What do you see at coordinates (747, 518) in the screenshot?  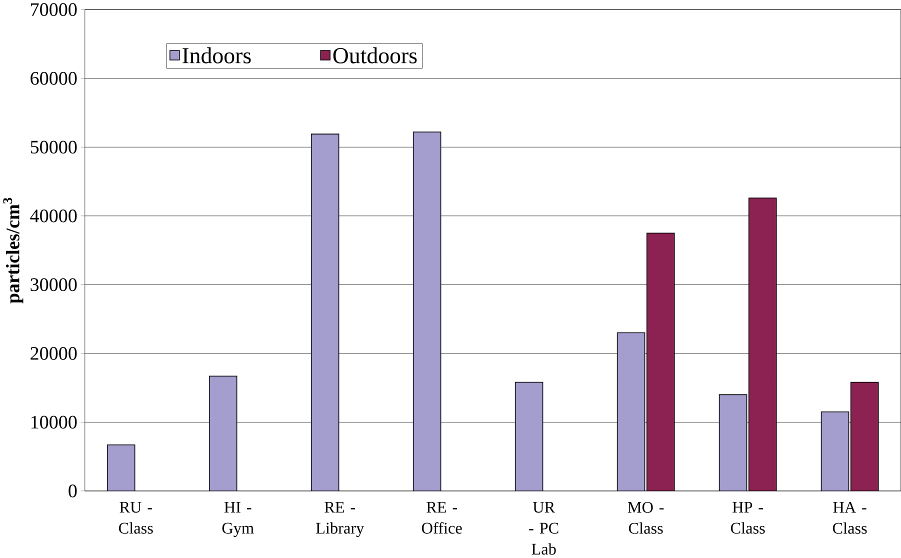 I see `x-tick-label: HP - Class` at bounding box center [747, 518].